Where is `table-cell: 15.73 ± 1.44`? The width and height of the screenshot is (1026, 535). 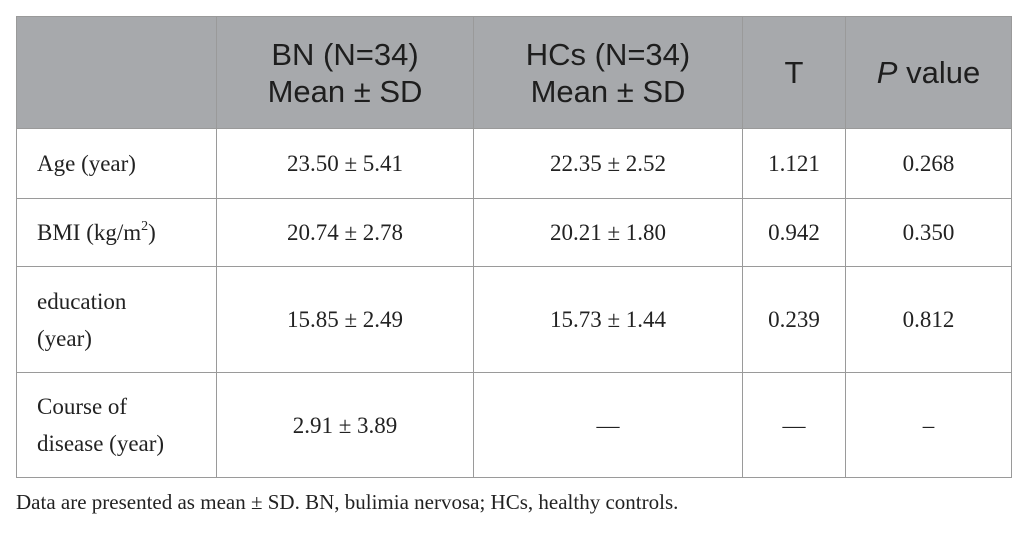
table-cell: 15.73 ± 1.44 is located at coordinates (608, 319).